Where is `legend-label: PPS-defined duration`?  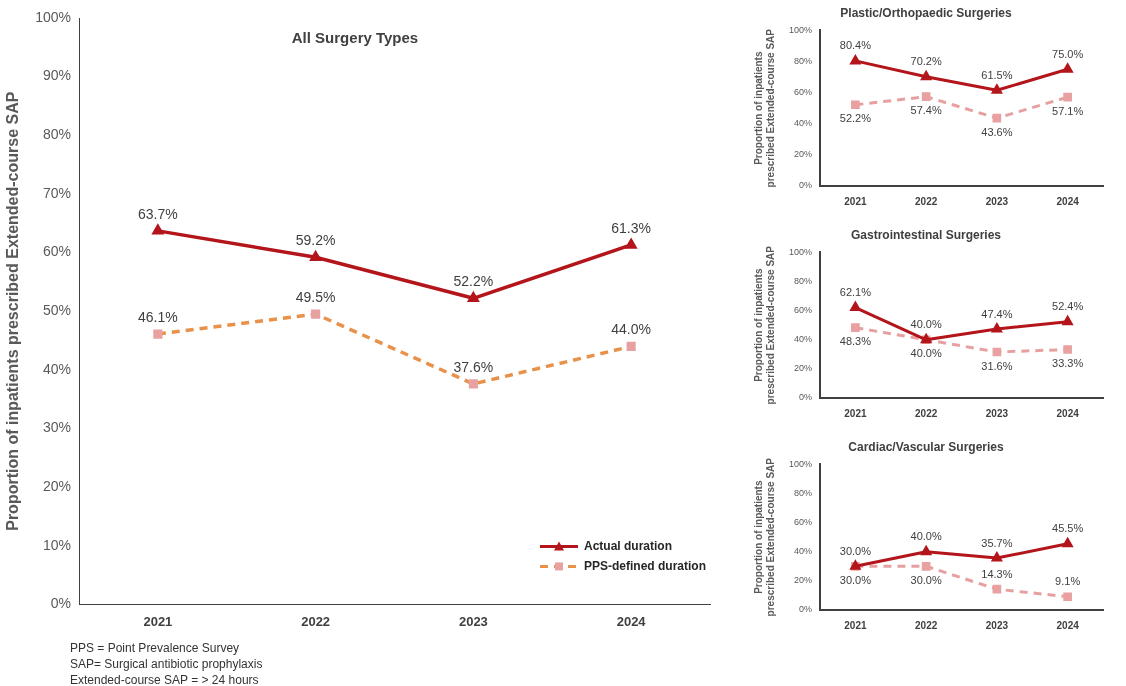
legend-label: PPS-defined duration is located at coordinates (645, 565).